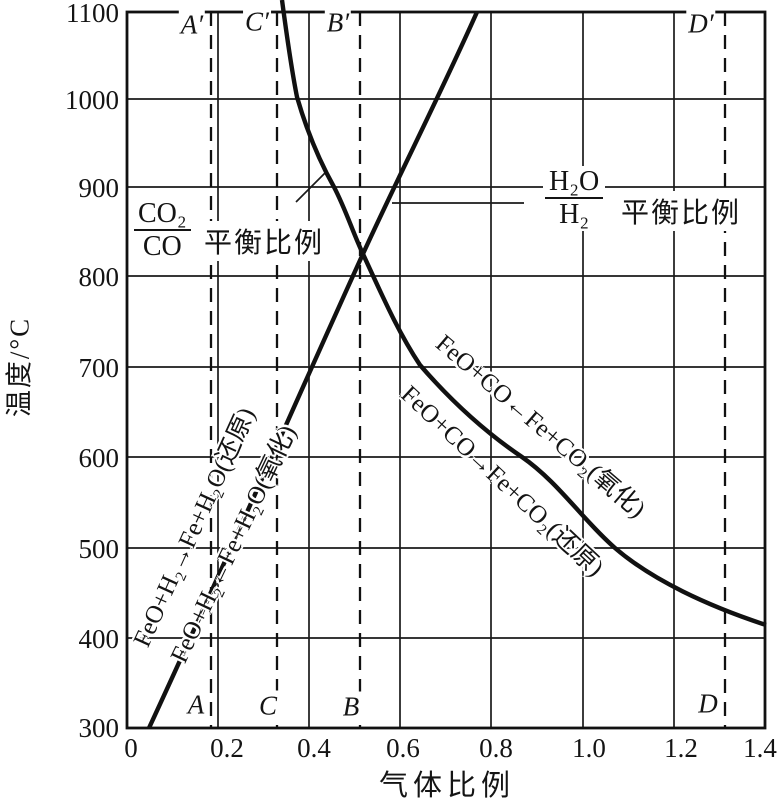 The width and height of the screenshot is (783, 809). I want to click on marker-d: D, so click(708, 704).